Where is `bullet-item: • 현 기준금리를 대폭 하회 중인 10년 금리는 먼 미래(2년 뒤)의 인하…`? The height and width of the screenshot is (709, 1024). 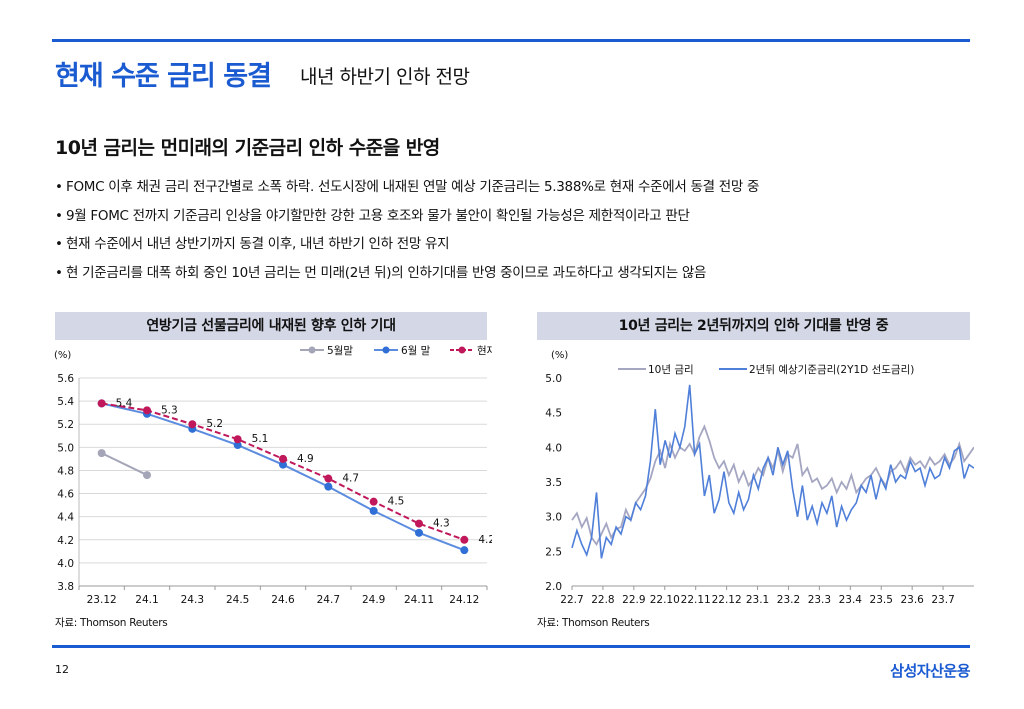
bullet-item: • 현 기준금리를 대폭 하회 중인 10년 금리는 먼 미래(2년 뒤)의 인하… is located at coordinates (525, 278).